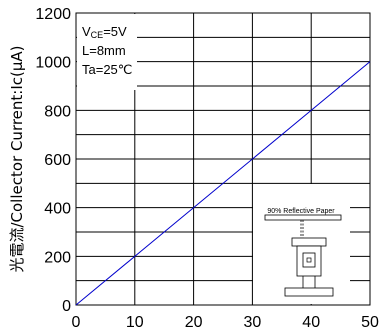 Image resolution: width=382 pixels, height=336 pixels. I want to click on x-tick-label: 30, so click(253, 322).